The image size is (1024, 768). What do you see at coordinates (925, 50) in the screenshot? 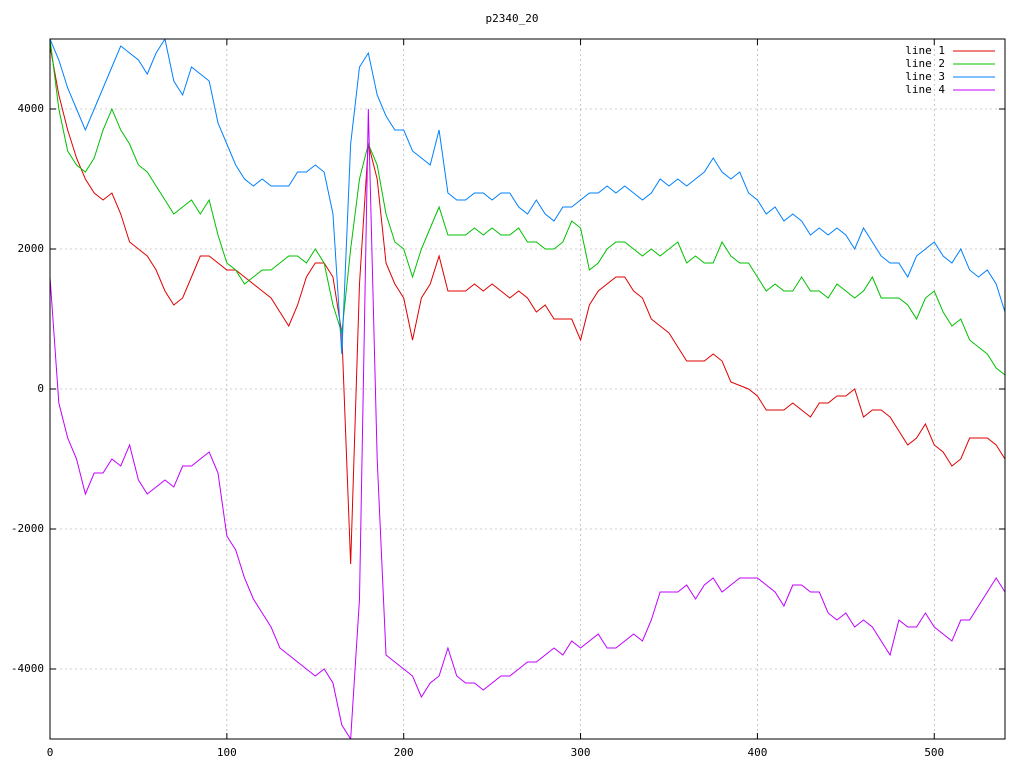
I see `legend-label: line 1` at bounding box center [925, 50].